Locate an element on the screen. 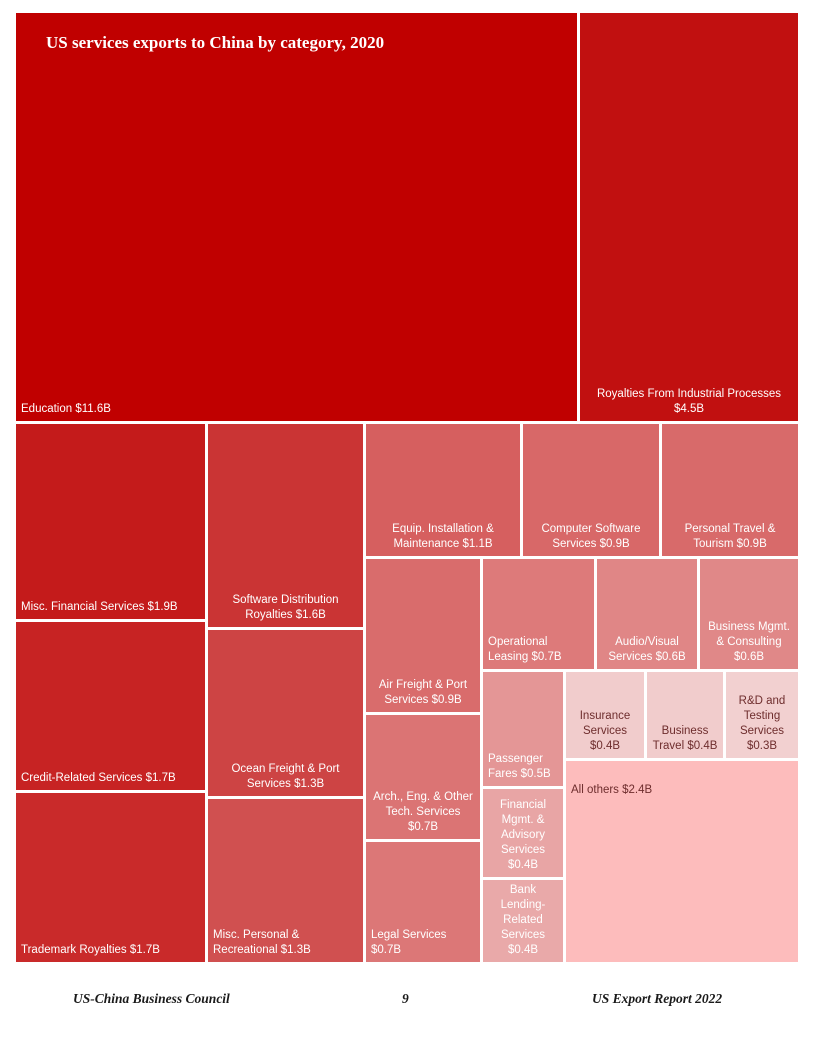 This screenshot has width=816, height=1056. treemap-tile: R&D and Testing Services $0.3B is located at coordinates (762, 715).